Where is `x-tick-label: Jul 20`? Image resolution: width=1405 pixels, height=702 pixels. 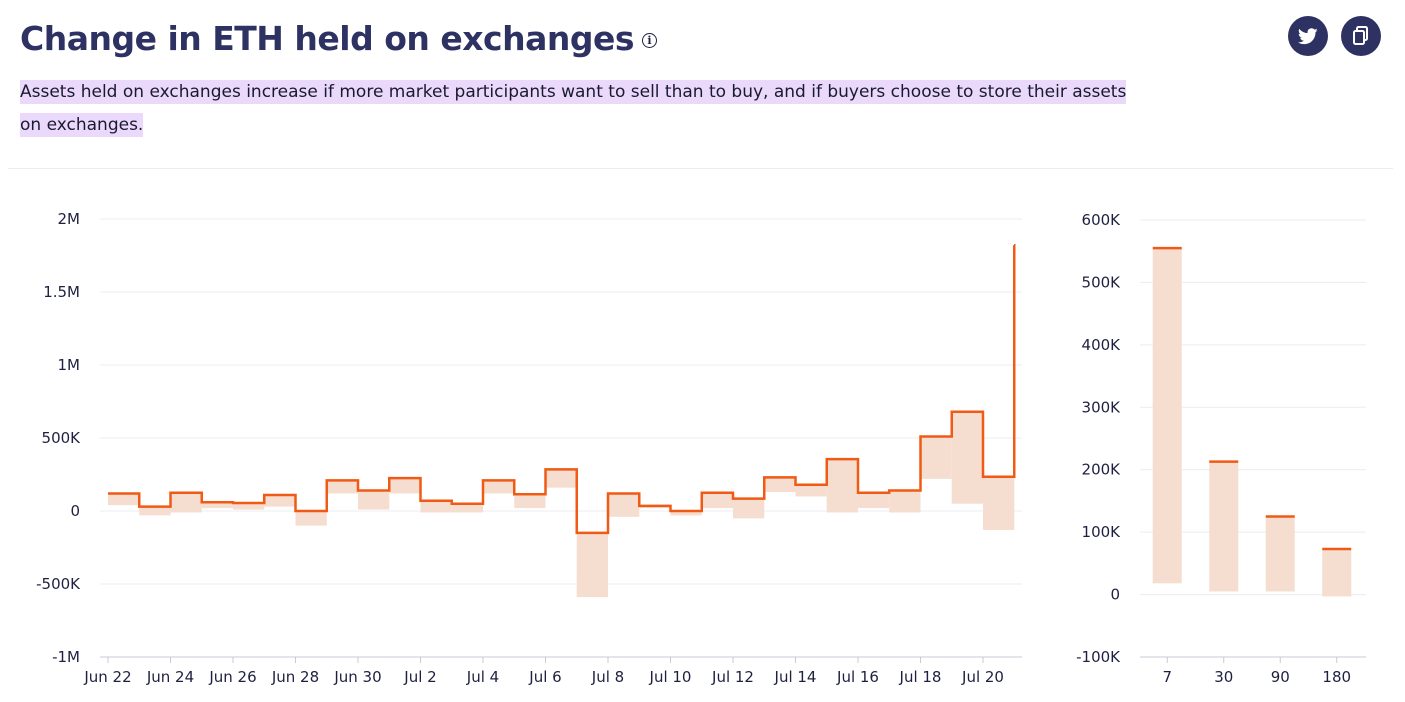
x-tick-label: Jul 20 is located at coordinates (982, 677).